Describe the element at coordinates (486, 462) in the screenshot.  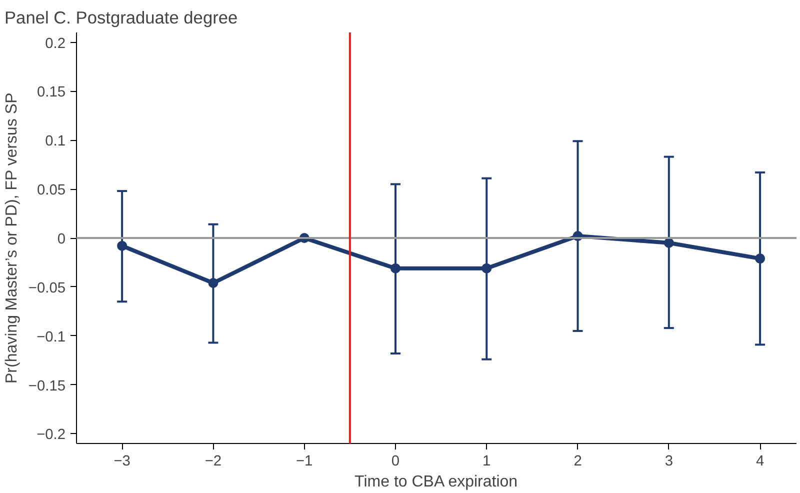
I see `x-tick-label: 1` at that location.